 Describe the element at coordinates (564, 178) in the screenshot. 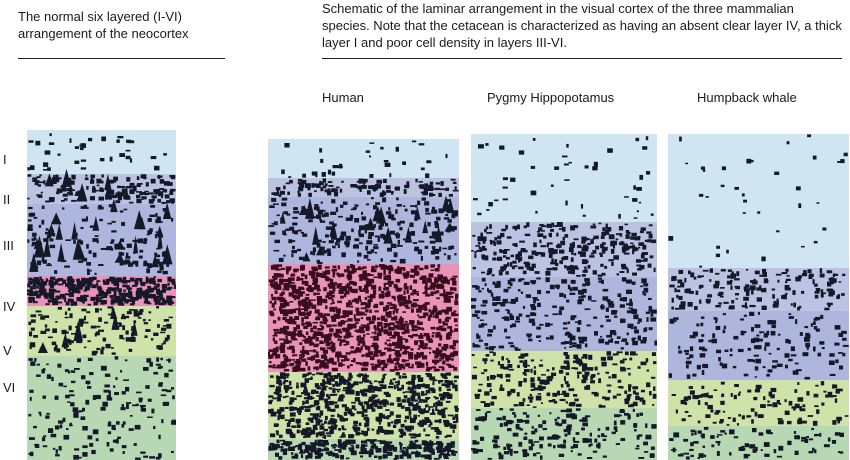

I see `layer-band-i` at that location.